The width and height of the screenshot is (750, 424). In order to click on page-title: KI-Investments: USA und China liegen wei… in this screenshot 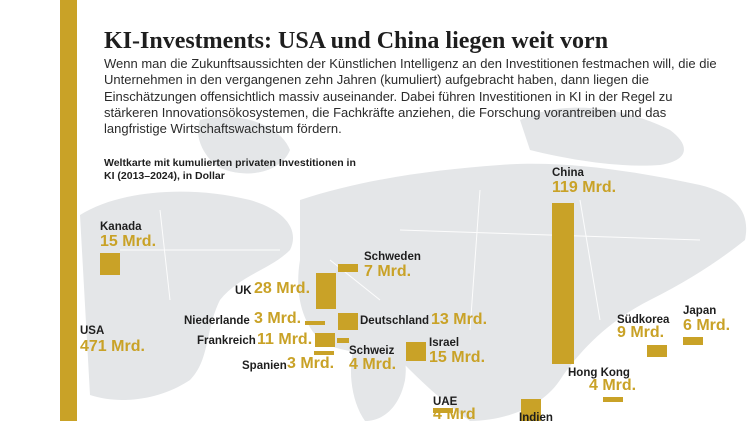, I will do `click(356, 41)`.